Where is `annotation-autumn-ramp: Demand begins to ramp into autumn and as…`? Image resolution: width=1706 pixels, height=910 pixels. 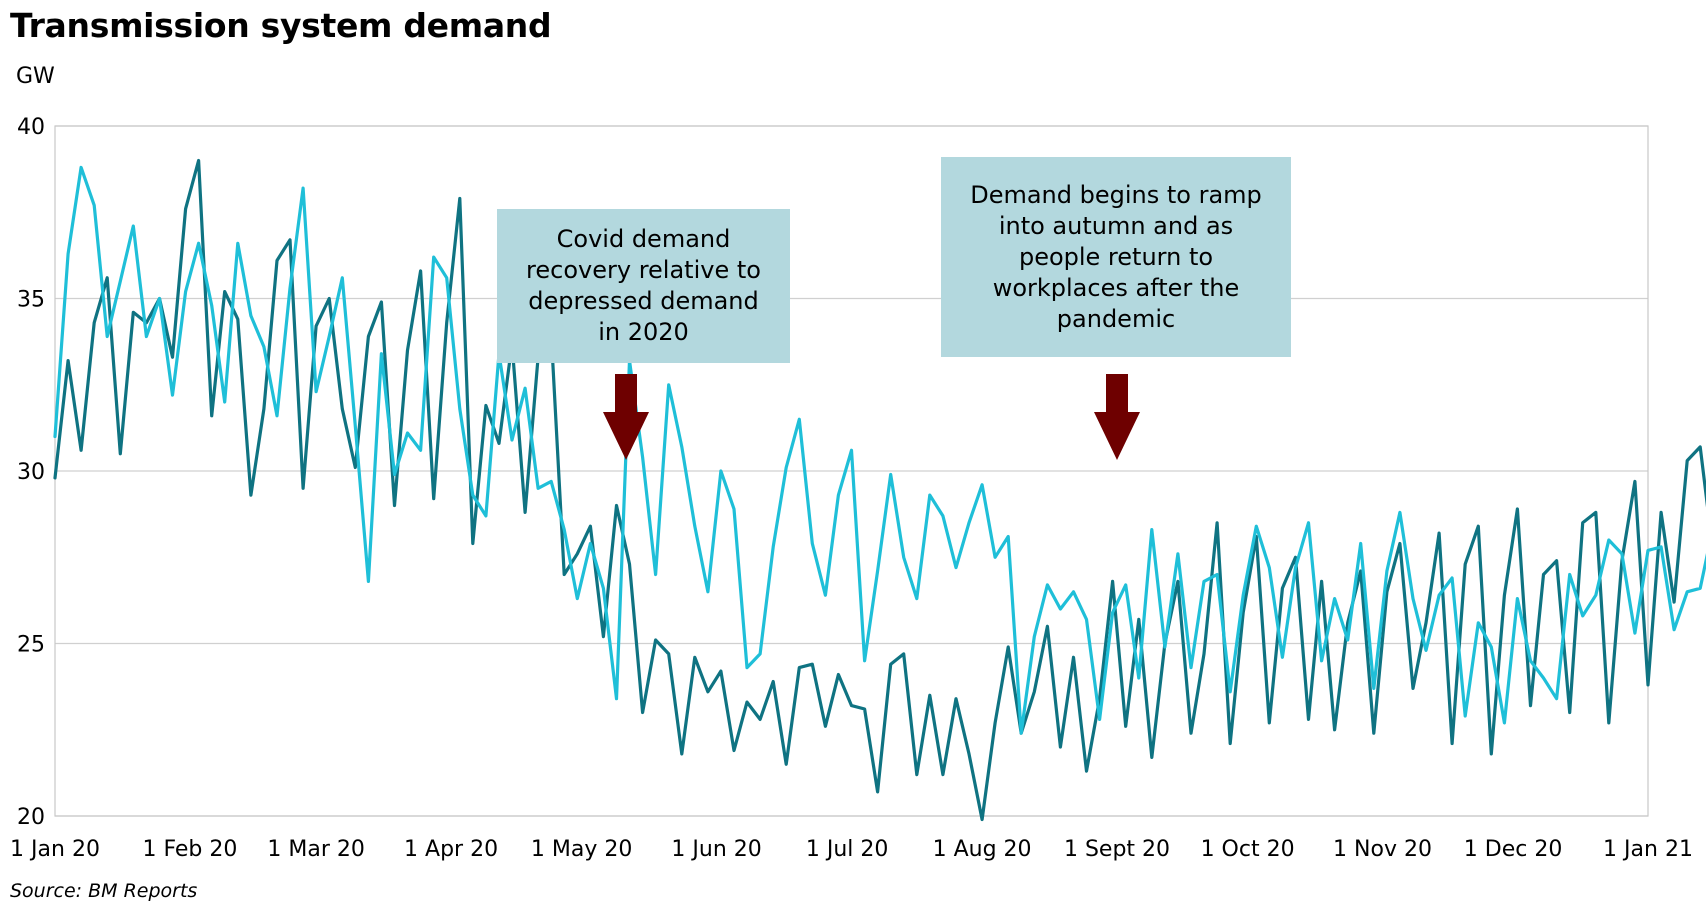 annotation-autumn-ramp: Demand begins to ramp into autumn and as… is located at coordinates (1116, 257).